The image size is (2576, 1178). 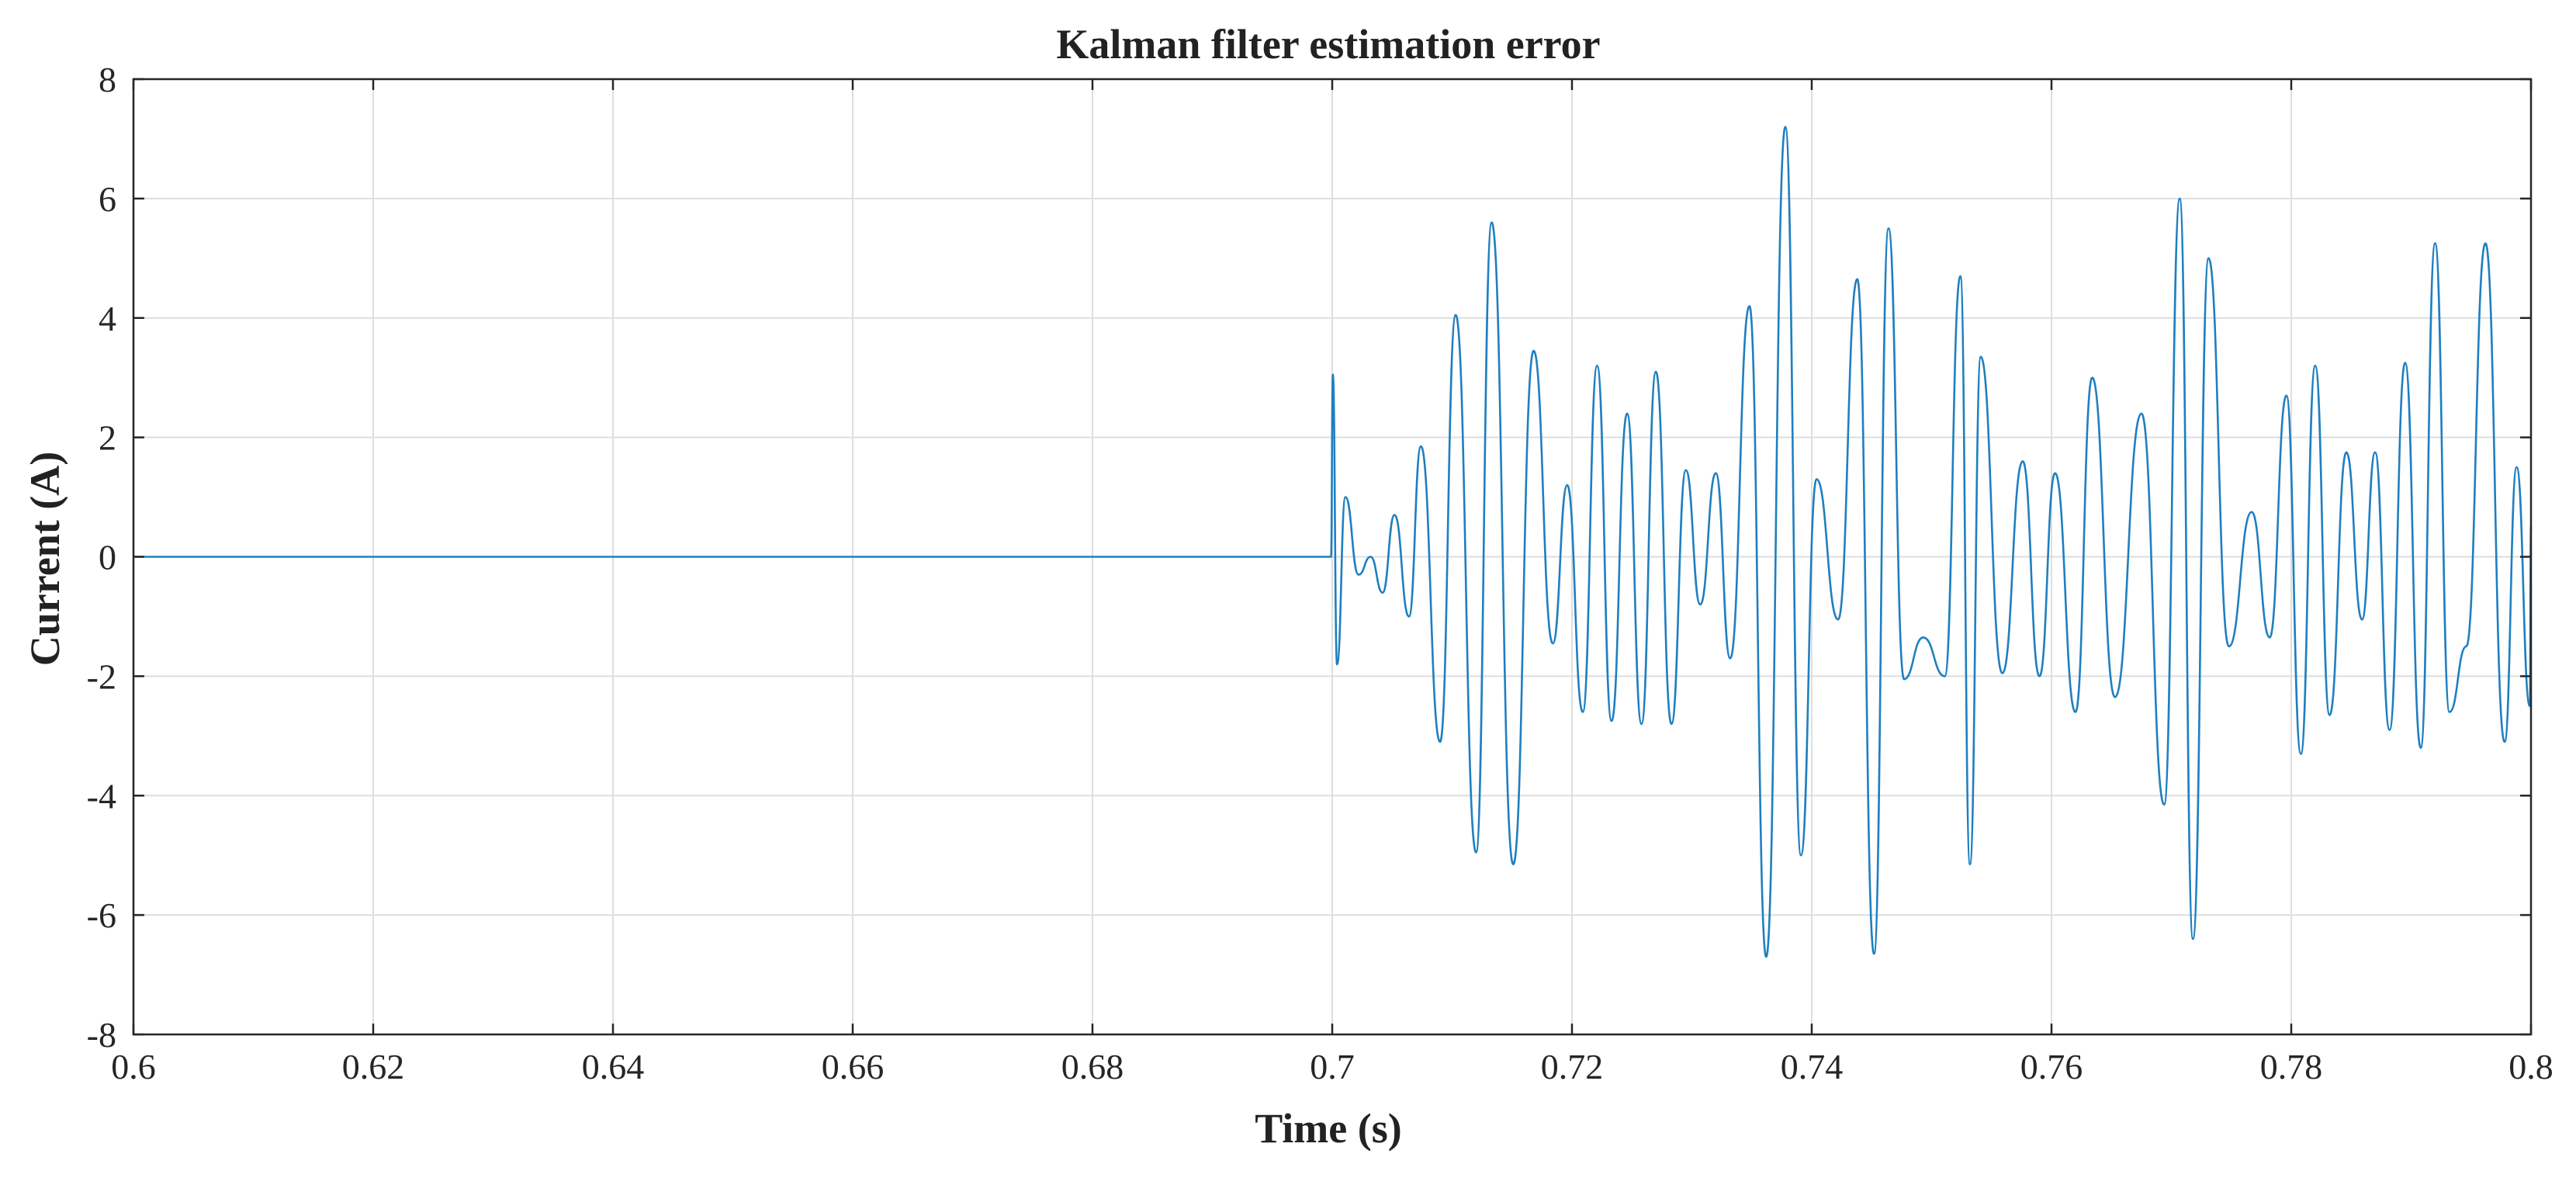 What do you see at coordinates (2051, 1066) in the screenshot?
I see `x-tick-label: 0.76` at bounding box center [2051, 1066].